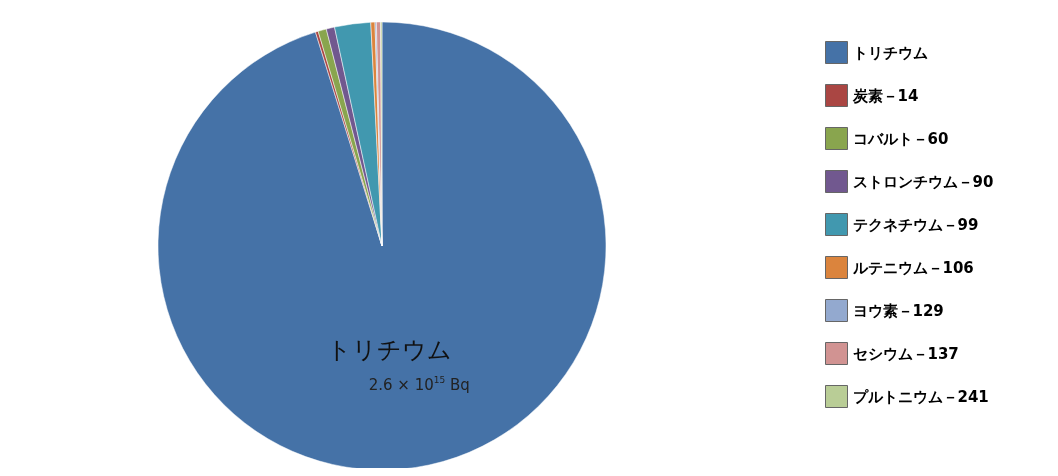 The image size is (1058, 476). Describe the element at coordinates (885, 95) in the screenshot. I see `legend-label: 炭素－14` at that location.